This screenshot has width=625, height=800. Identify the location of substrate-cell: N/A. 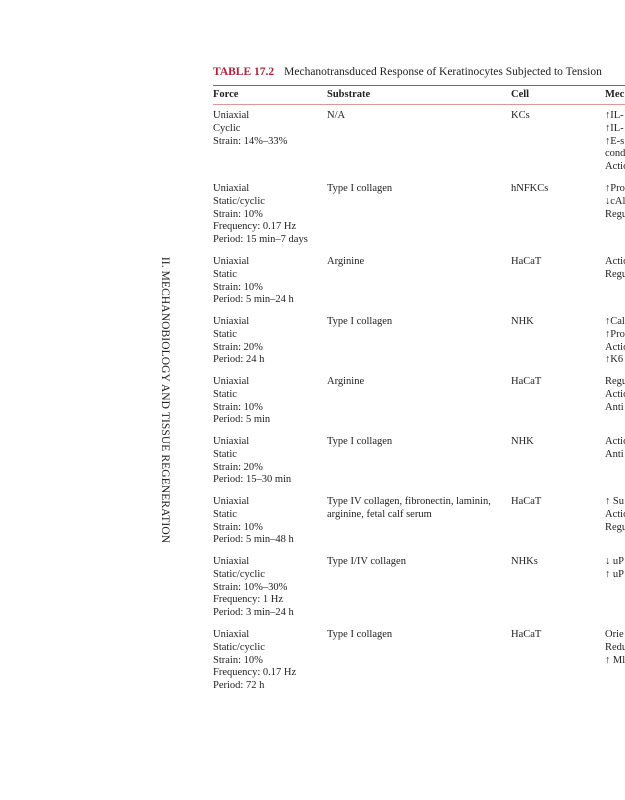
(336, 116).